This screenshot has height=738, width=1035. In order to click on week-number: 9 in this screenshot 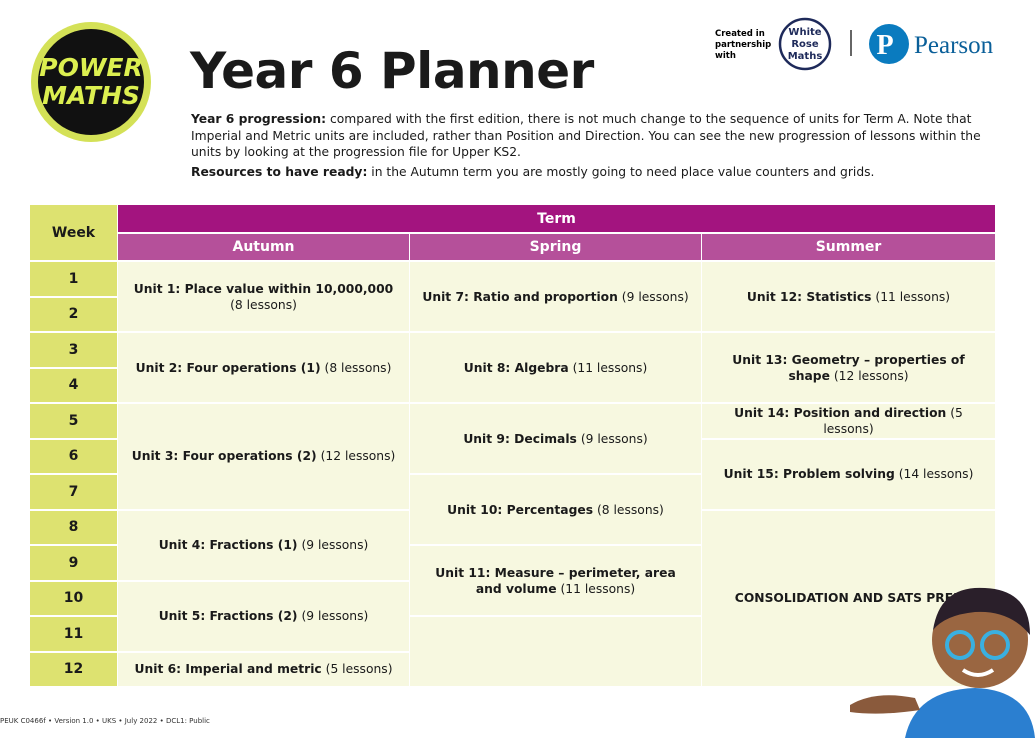, I will do `click(73, 562)`.